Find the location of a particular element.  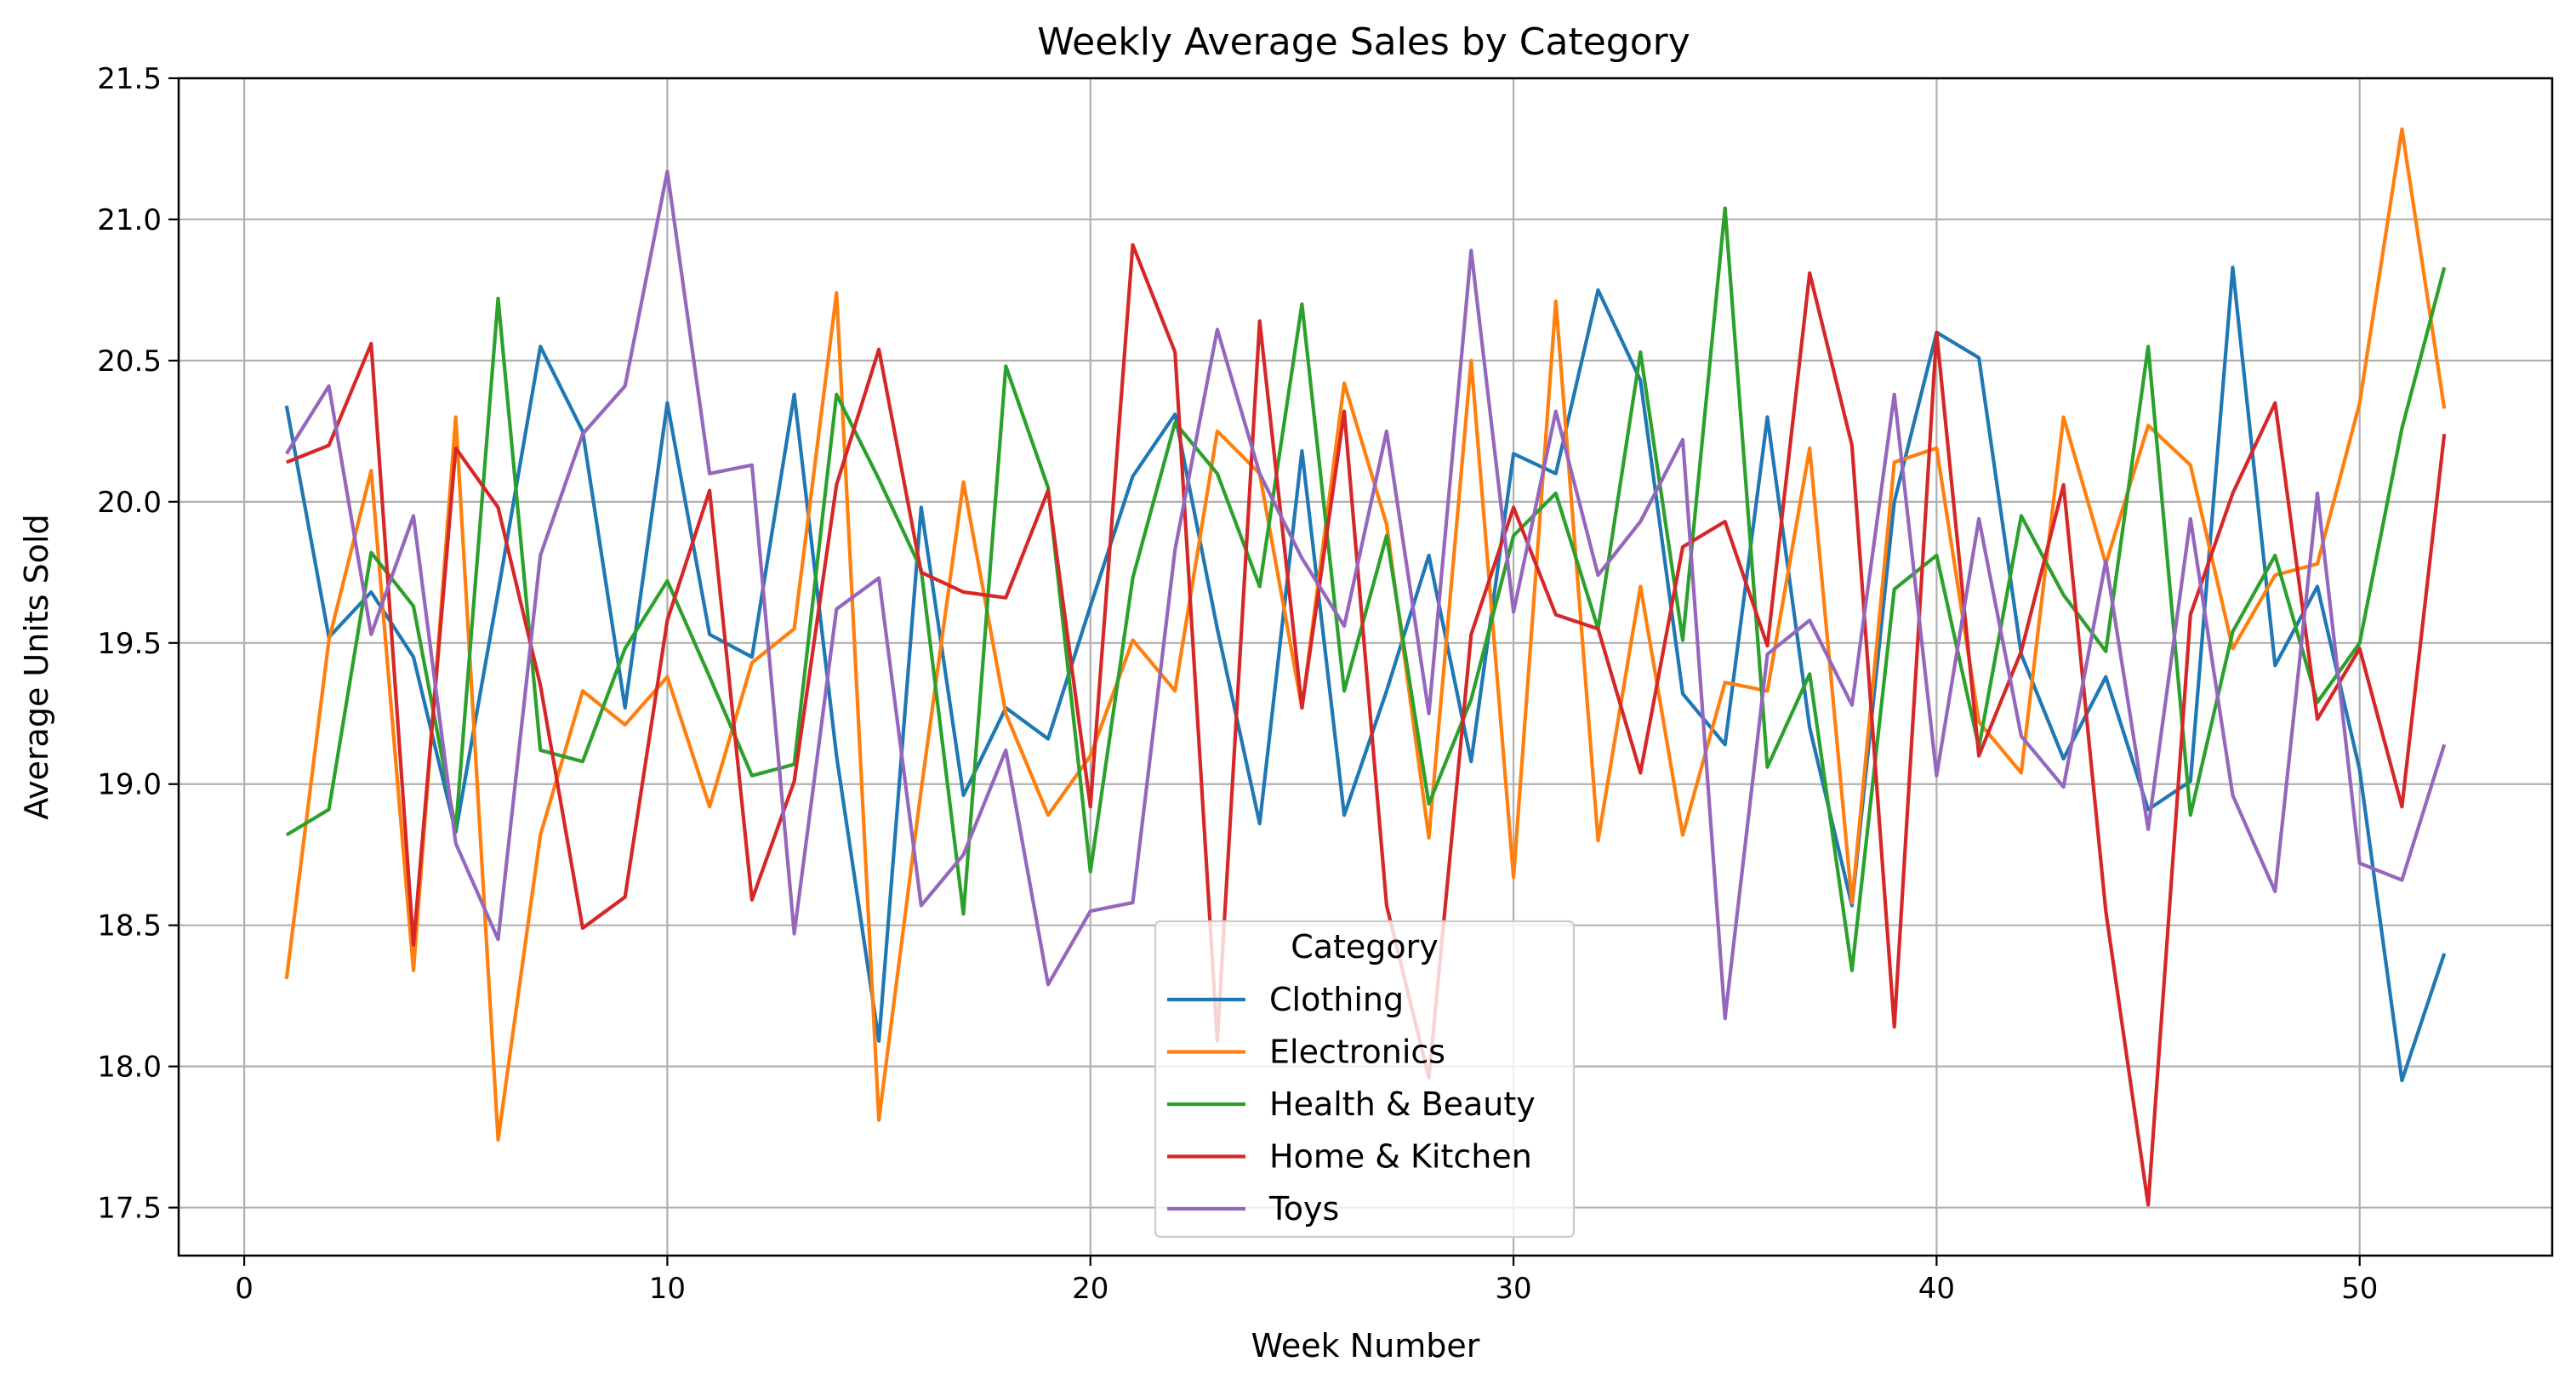

x-axis-label: Week Number is located at coordinates (1365, 1346).